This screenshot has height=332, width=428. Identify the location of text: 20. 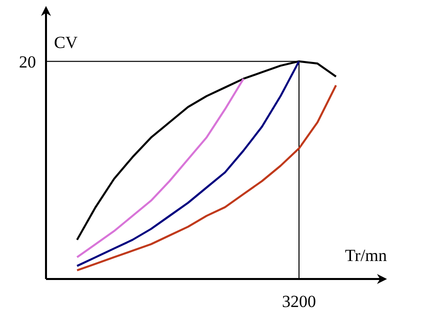
(27, 62).